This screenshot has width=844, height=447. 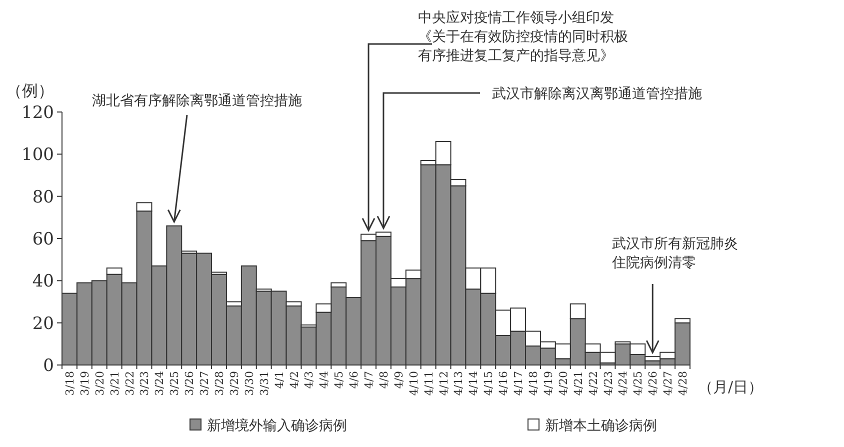 What do you see at coordinates (43, 240) in the screenshot?
I see `y-tick-label: 60` at bounding box center [43, 240].